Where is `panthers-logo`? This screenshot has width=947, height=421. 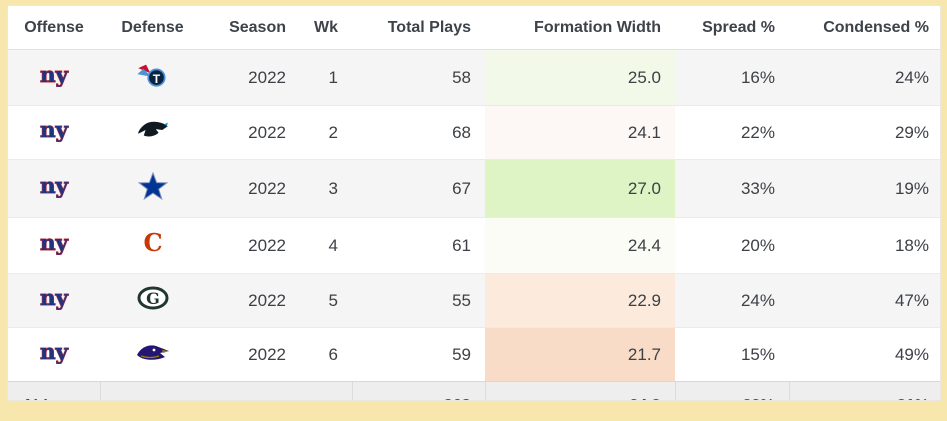 panthers-logo is located at coordinates (153, 130).